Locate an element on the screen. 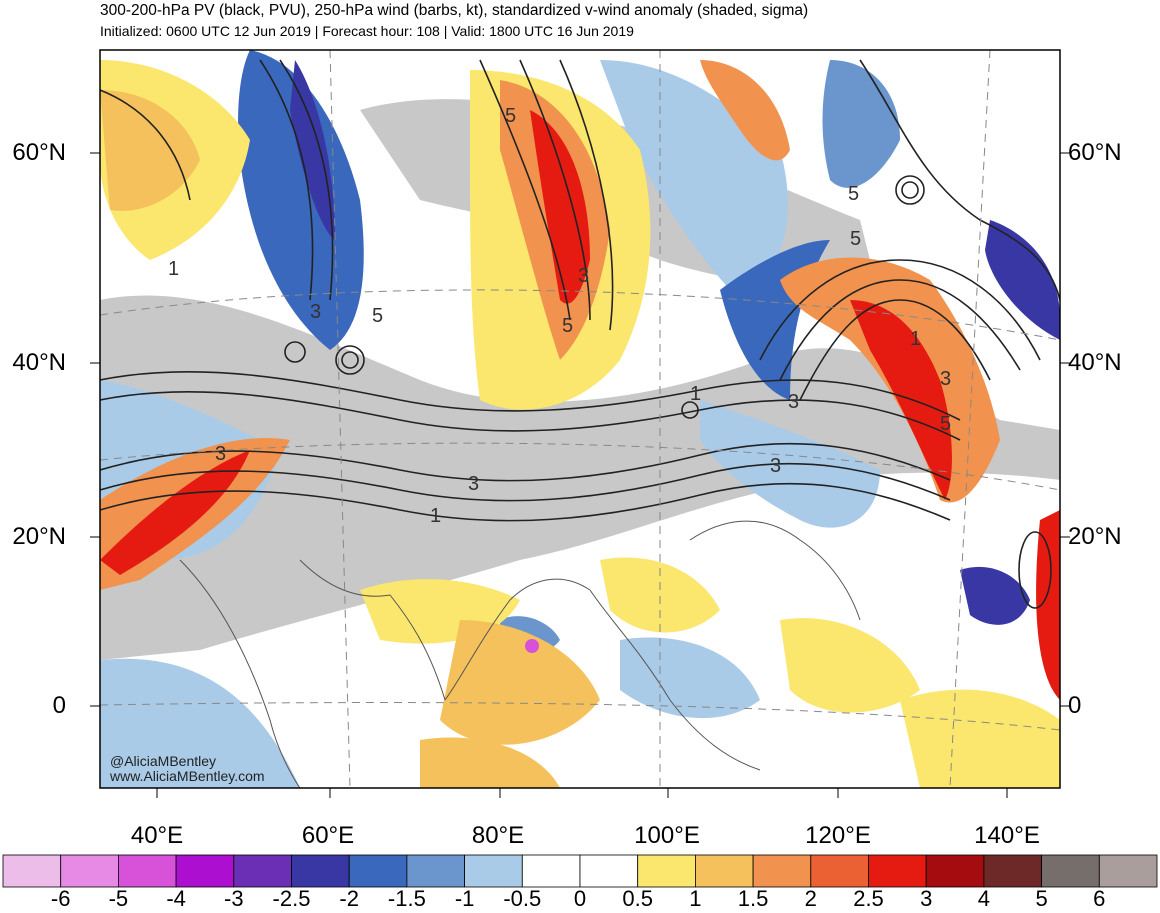  lat-label-left: 0 is located at coordinates (59, 705).